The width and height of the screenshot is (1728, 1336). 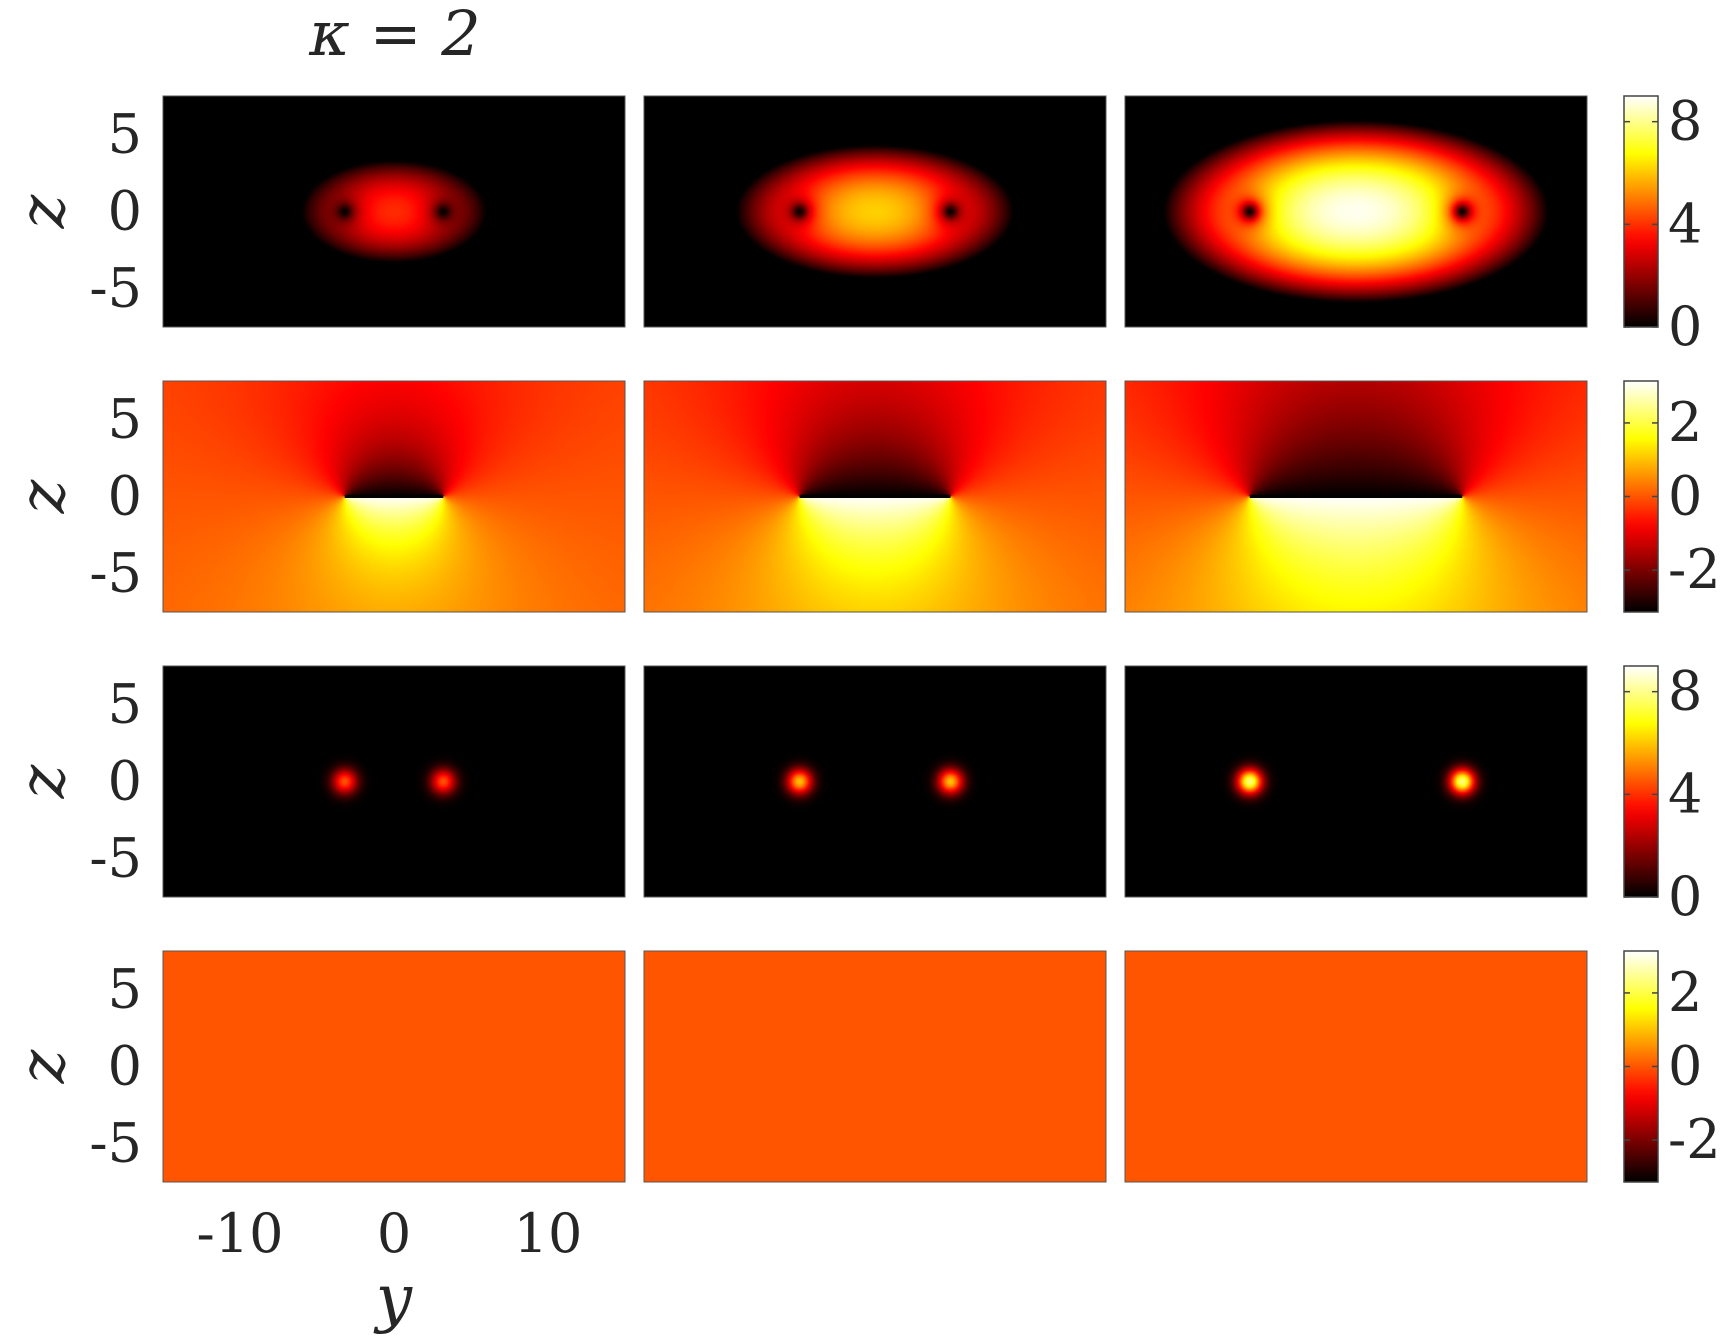 I want to click on panel-r2-c1, so click(x=394, y=496).